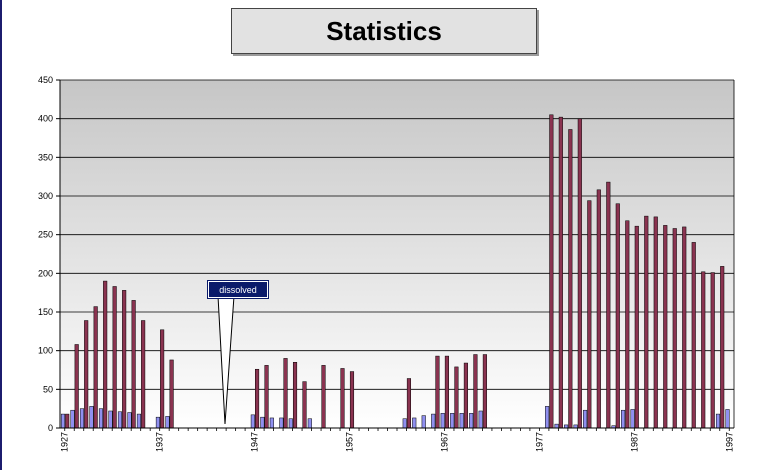  Describe the element at coordinates (45, 351) in the screenshot. I see `y-tick-label: 100` at that location.